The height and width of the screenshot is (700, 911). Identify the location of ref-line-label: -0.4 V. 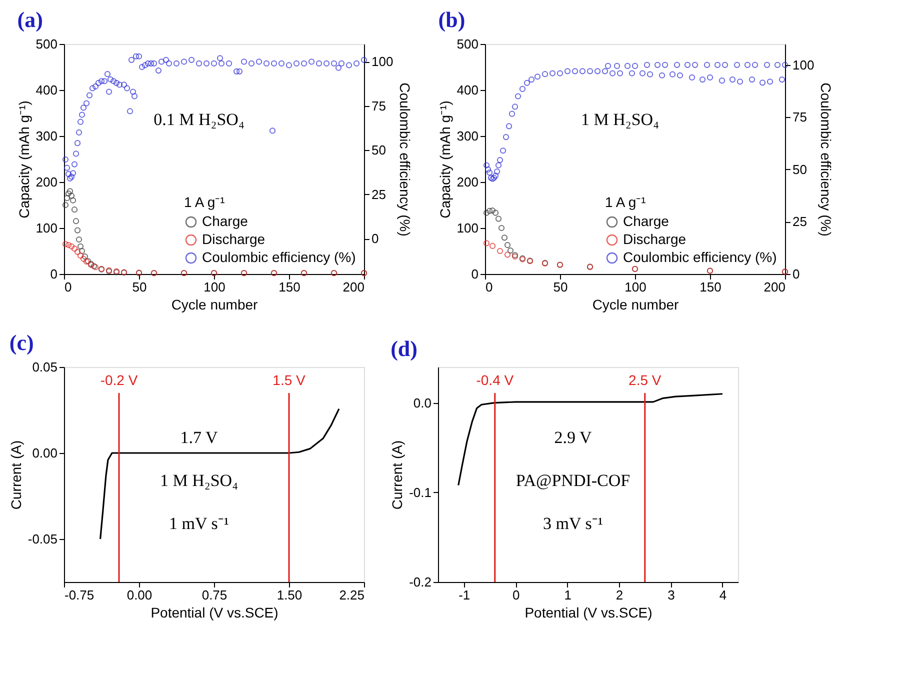
(495, 380).